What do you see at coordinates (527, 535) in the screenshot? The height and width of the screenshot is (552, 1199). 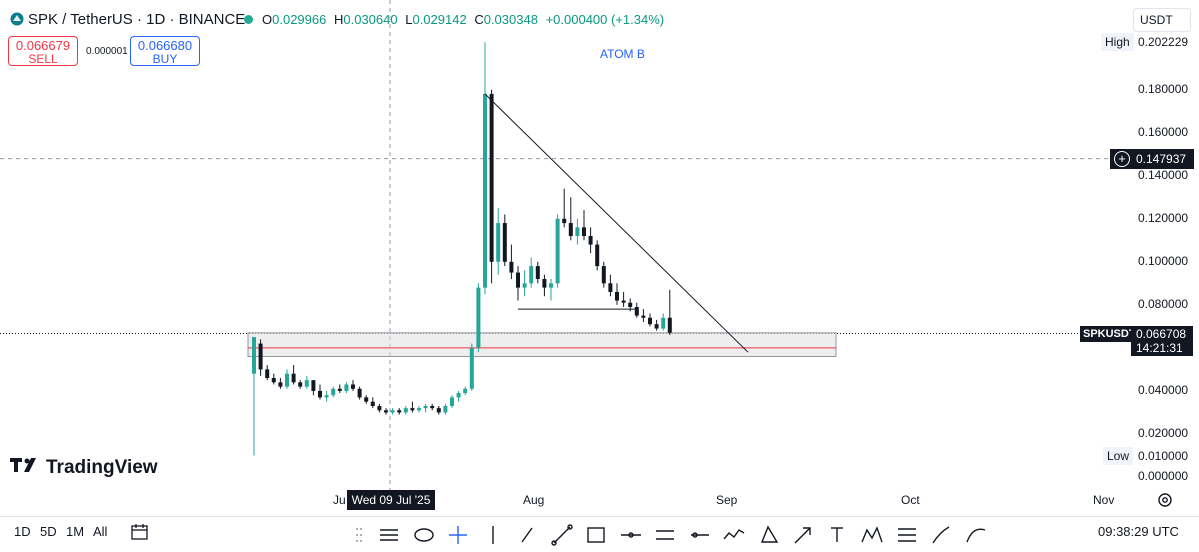 I see `pen-icon` at bounding box center [527, 535].